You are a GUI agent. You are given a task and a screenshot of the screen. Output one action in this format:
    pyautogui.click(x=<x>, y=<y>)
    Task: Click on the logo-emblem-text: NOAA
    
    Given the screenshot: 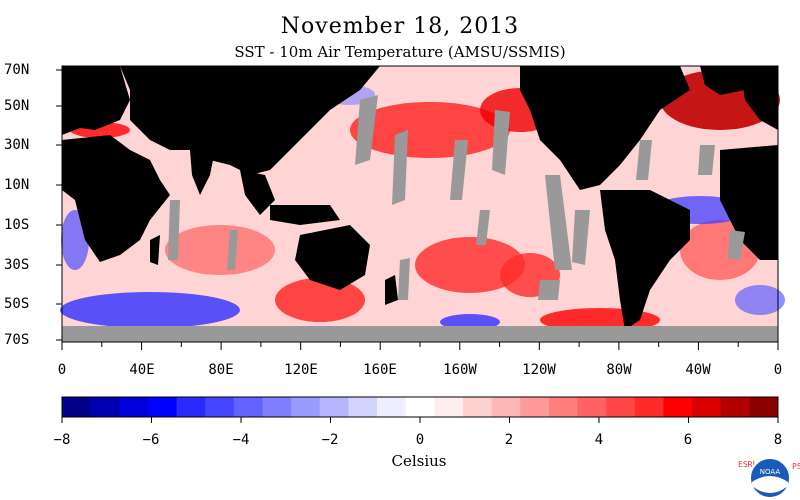 What is the action you would take?
    pyautogui.click(x=770, y=472)
    